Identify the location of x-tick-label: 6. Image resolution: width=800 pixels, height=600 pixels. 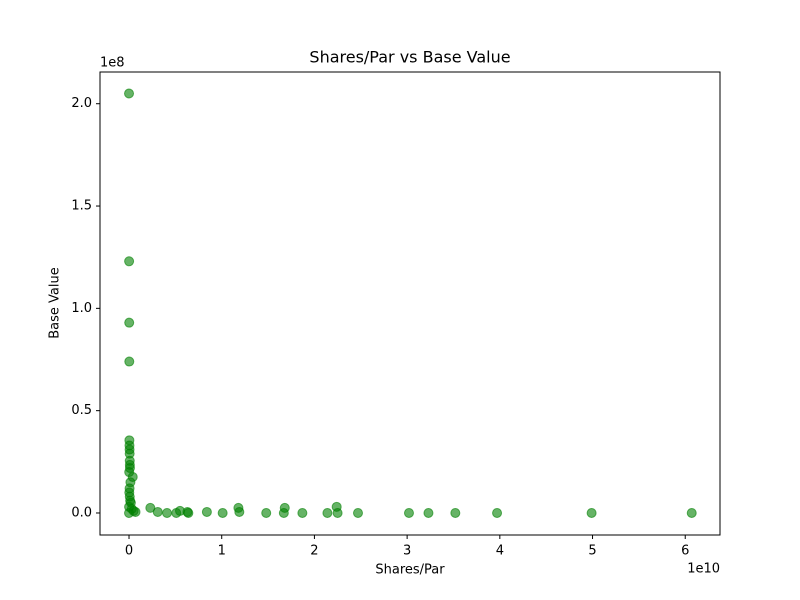
(685, 551).